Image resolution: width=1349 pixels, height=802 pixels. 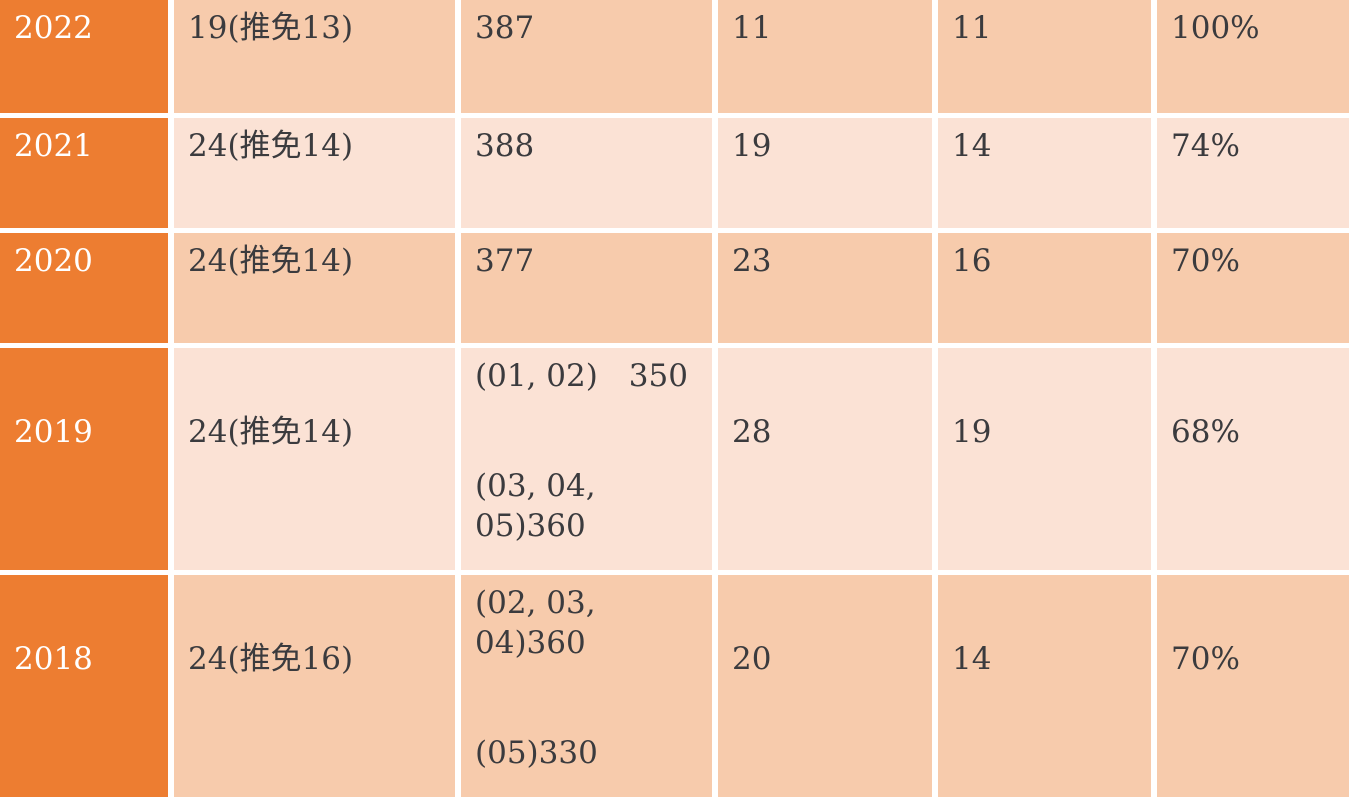 I want to click on value-cell: 20, so click(x=825, y=686).